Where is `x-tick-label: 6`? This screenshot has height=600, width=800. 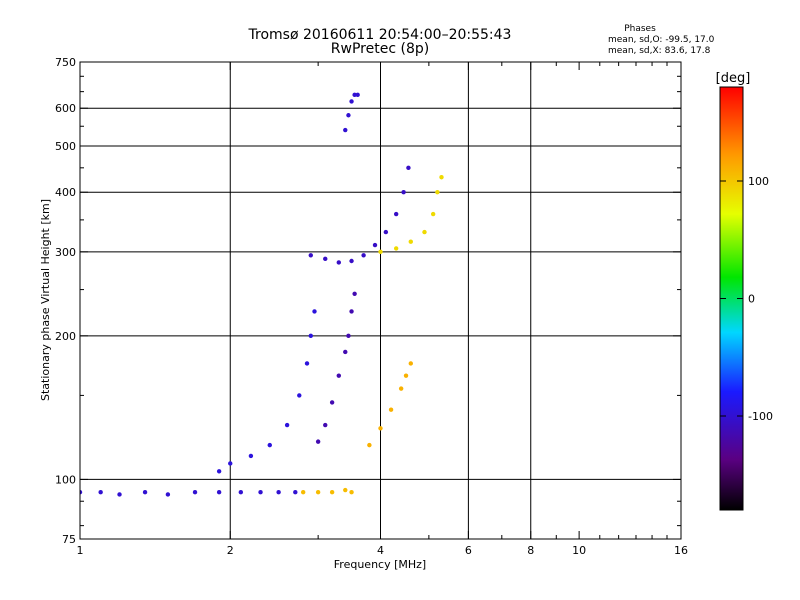 x-tick-label: 6 is located at coordinates (468, 550).